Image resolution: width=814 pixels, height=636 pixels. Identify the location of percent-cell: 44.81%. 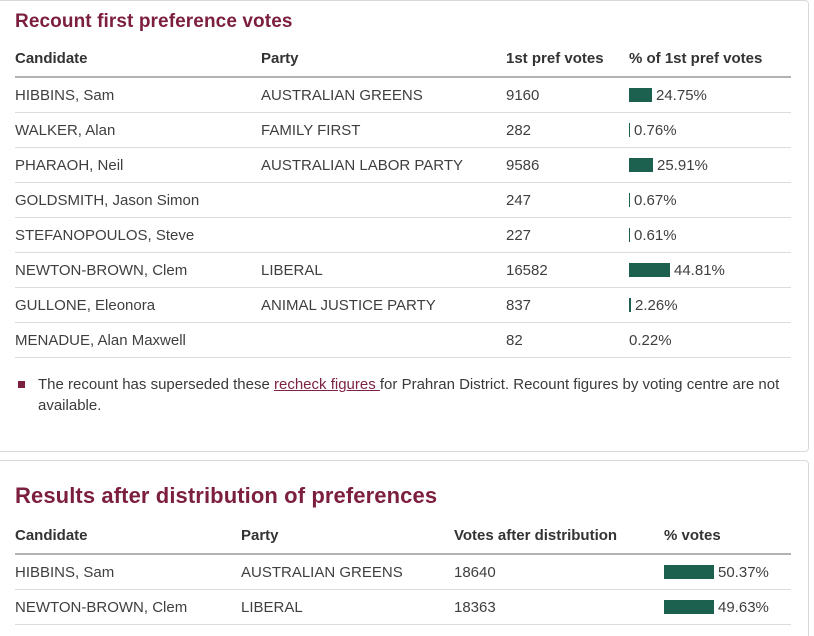
(710, 270).